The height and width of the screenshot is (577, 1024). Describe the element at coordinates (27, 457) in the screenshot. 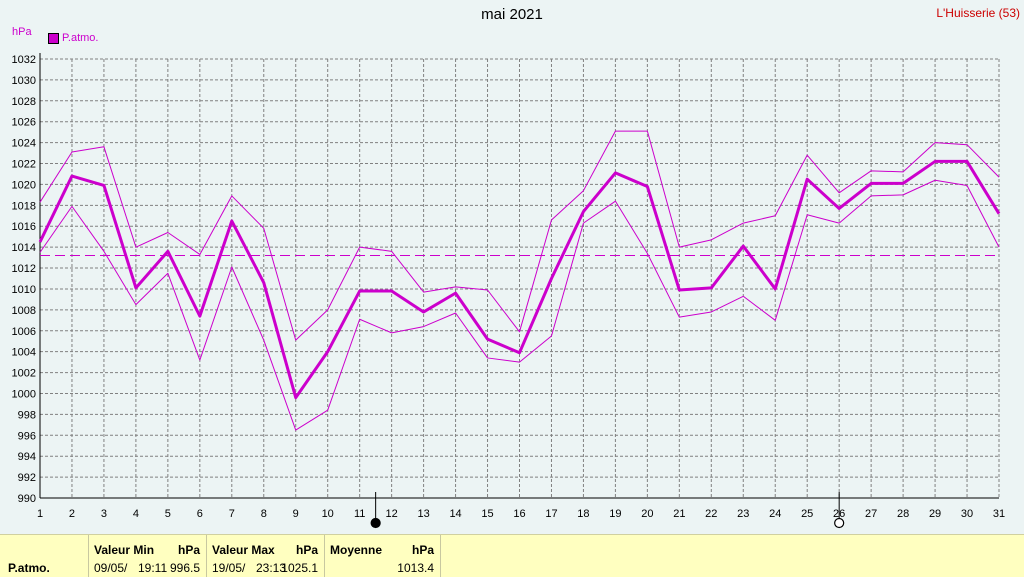

I see `y-tick-label: 994` at that location.